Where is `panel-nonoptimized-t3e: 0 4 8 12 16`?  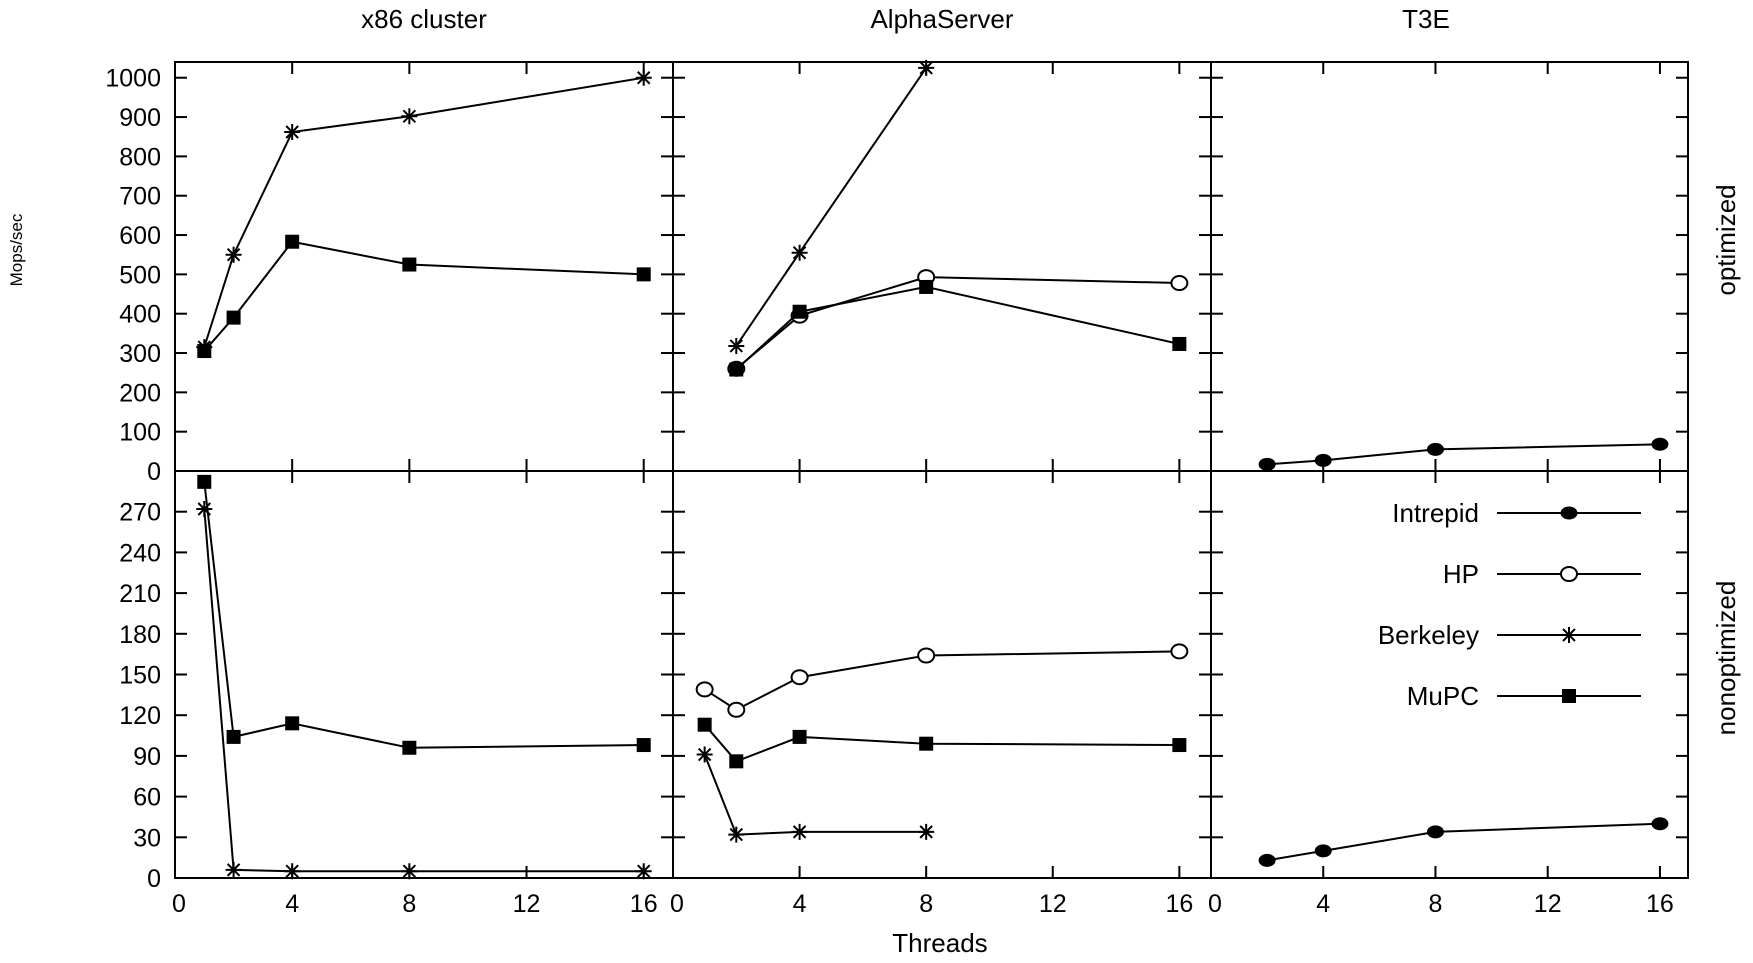 panel-nonoptimized-t3e: 0 4 8 12 16 is located at coordinates (1448, 694).